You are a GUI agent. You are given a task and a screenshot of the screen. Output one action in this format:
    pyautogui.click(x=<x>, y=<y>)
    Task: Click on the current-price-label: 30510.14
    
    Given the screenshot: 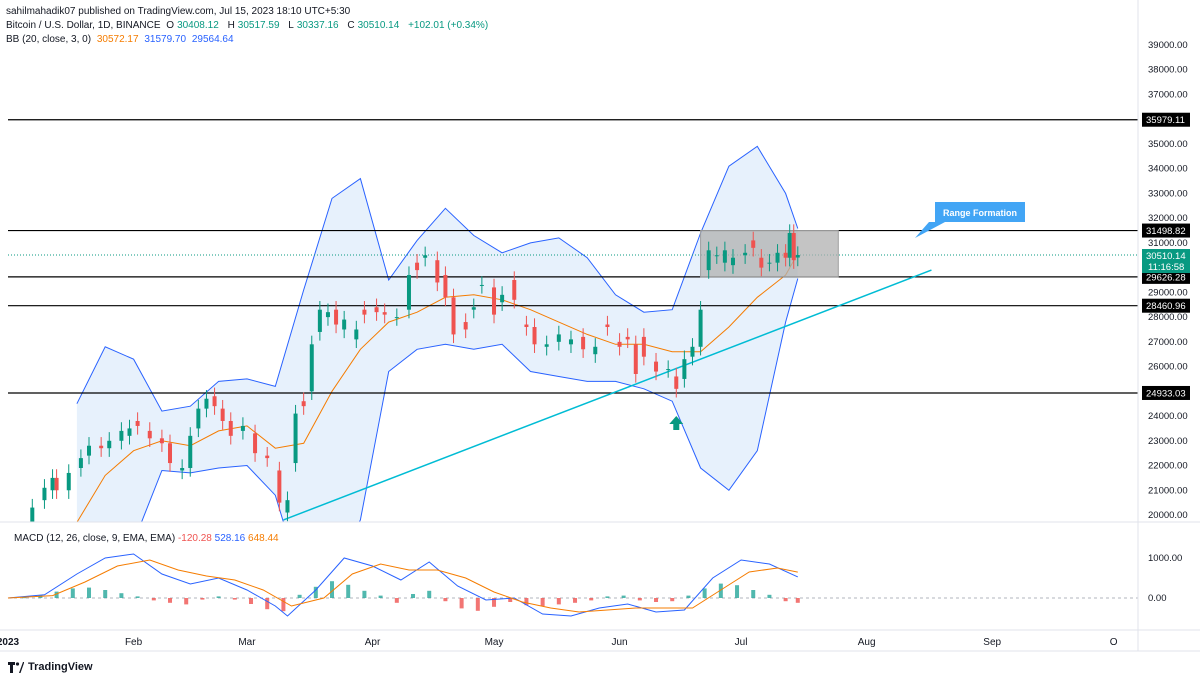 What is the action you would take?
    pyautogui.click(x=1166, y=256)
    